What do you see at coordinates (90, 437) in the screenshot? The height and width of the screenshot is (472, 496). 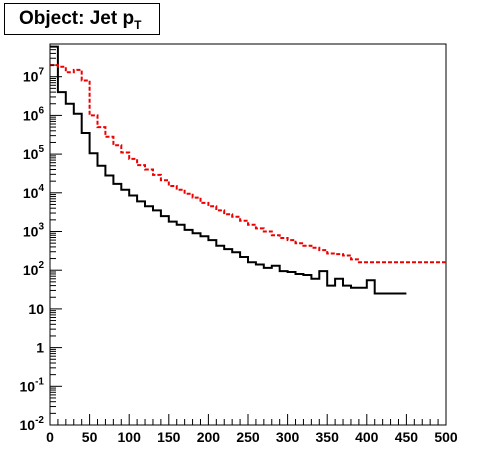 I see `x-tick-label: 50` at bounding box center [90, 437].